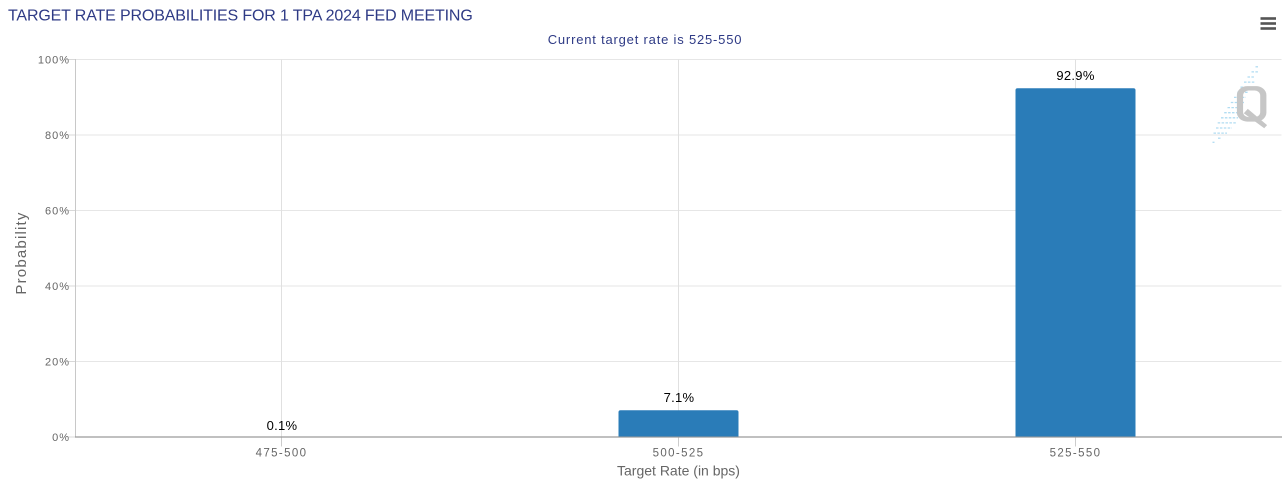 The width and height of the screenshot is (1287, 496). I want to click on svg-text: Probability, so click(21, 252).